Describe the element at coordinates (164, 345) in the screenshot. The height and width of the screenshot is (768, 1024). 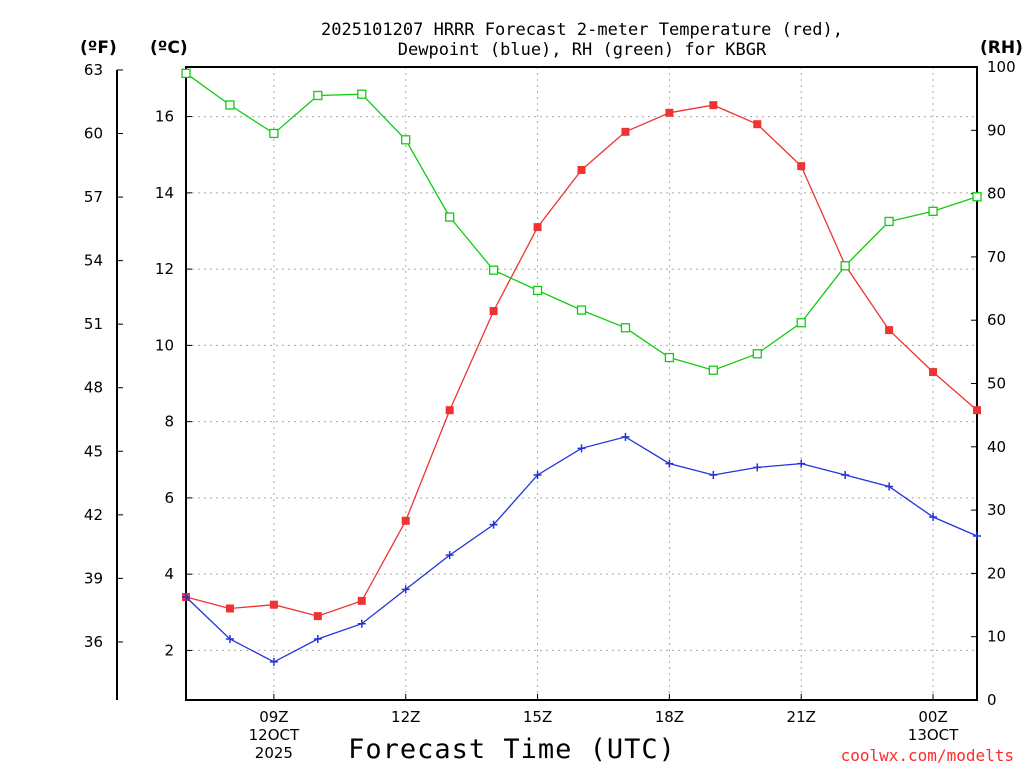
I see `celsius-tick-label: 10` at that location.